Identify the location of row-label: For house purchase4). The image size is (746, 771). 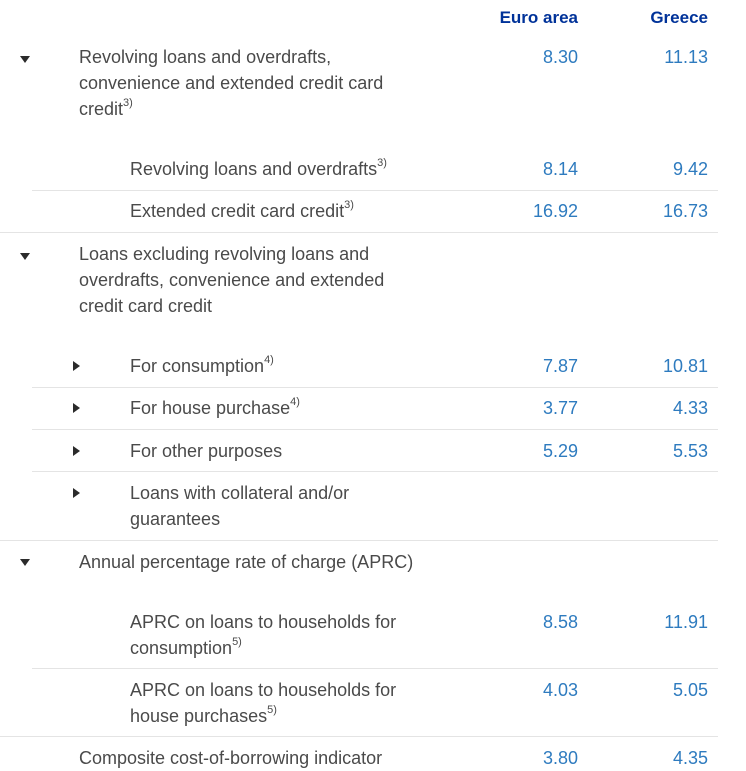
(215, 407).